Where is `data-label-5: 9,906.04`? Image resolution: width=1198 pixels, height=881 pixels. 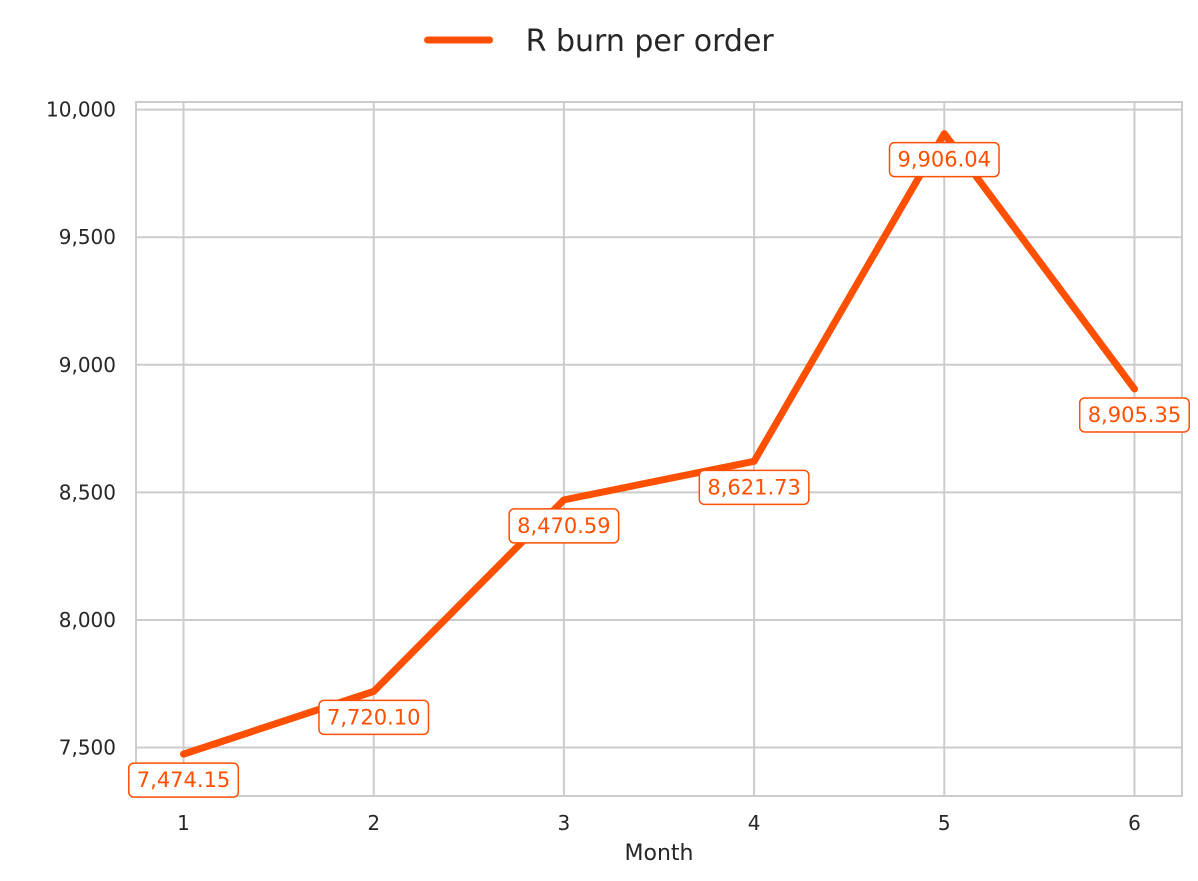
data-label-5: 9,906.04 is located at coordinates (944, 159).